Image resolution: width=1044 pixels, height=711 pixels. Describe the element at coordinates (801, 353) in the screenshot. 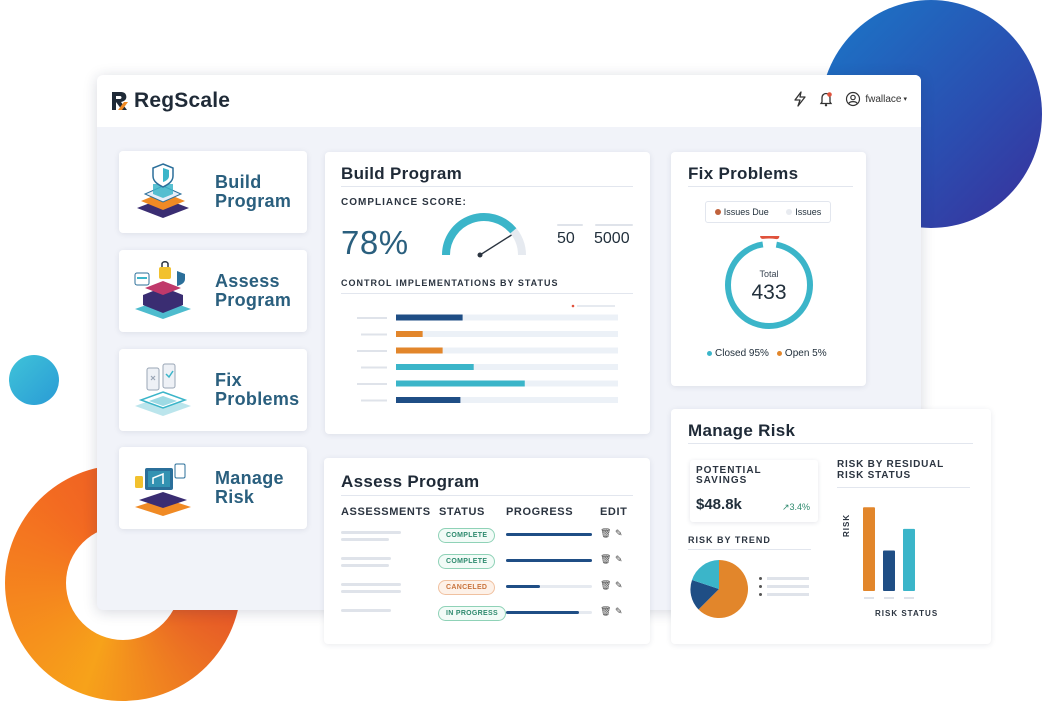

I see `legend-open: Open 5%` at that location.